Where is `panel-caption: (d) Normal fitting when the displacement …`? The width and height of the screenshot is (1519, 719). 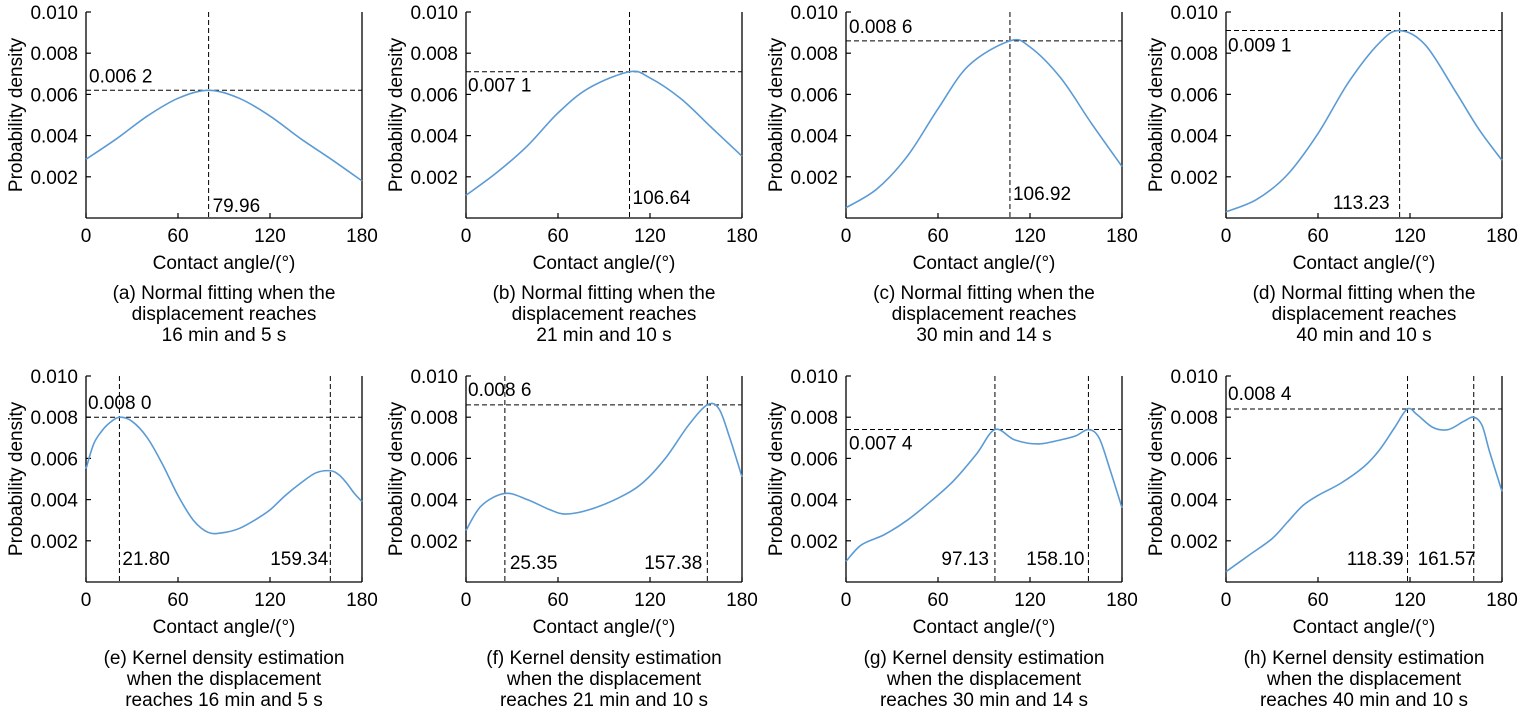 panel-caption: (d) Normal fitting when the displacement … is located at coordinates (1359, 314).